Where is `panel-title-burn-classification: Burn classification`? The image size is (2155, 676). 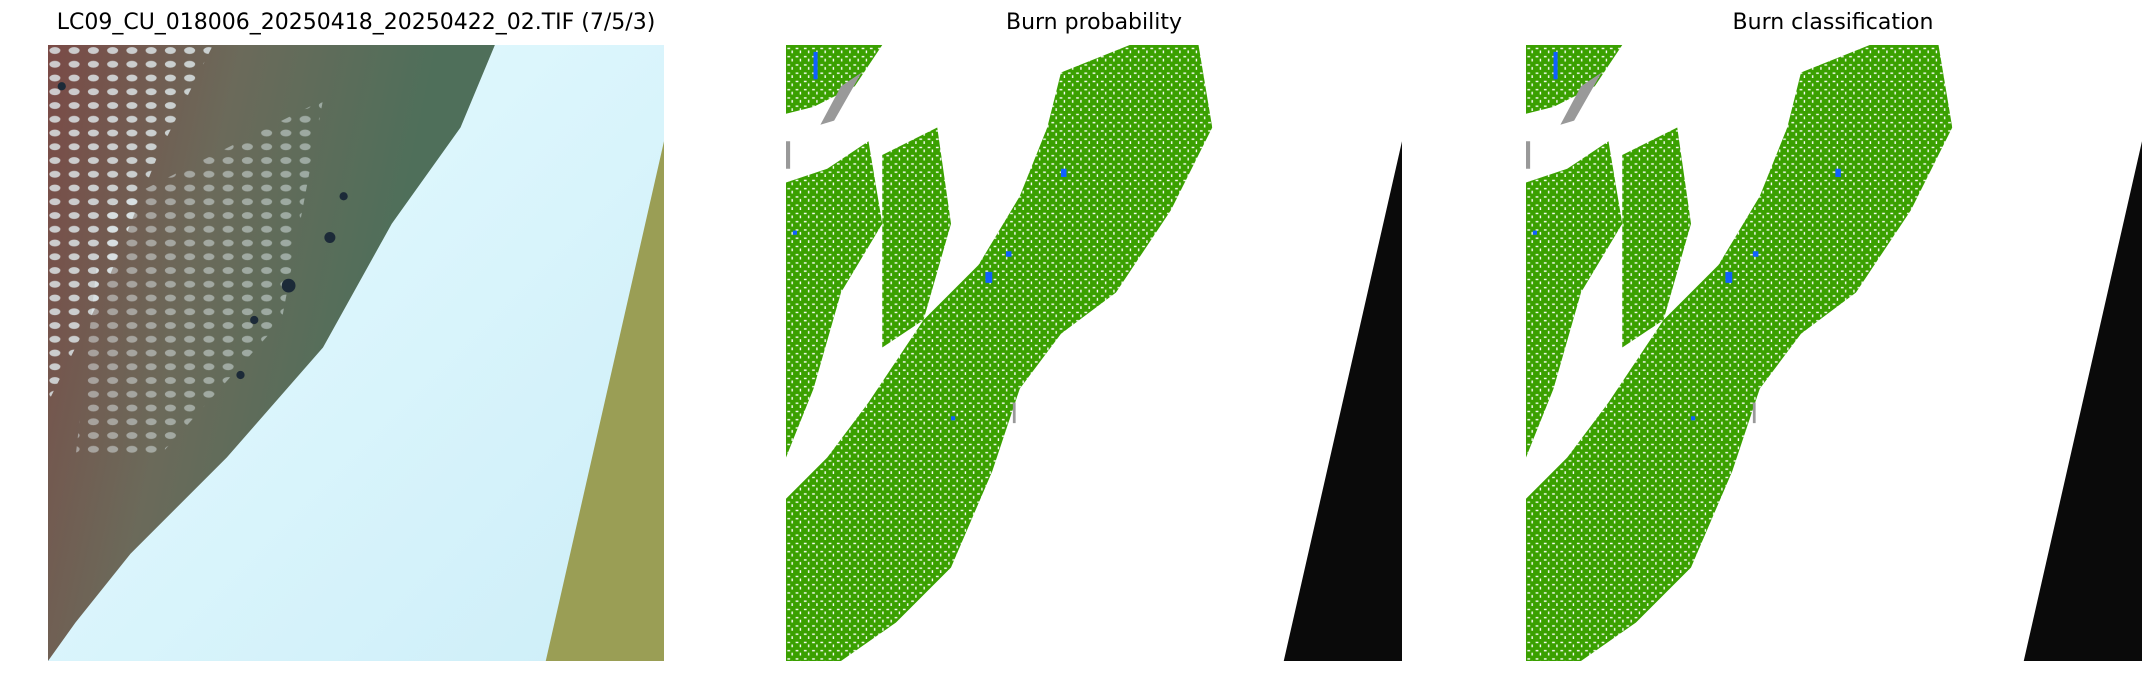 panel-title-burn-classification: Burn classification is located at coordinates (1833, 22).